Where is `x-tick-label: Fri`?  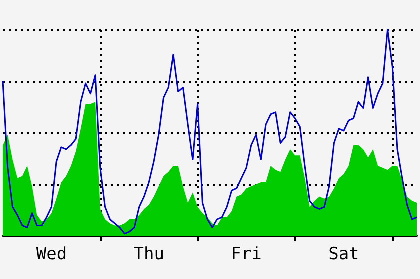
x-tick-label: Fri is located at coordinates (246, 254).